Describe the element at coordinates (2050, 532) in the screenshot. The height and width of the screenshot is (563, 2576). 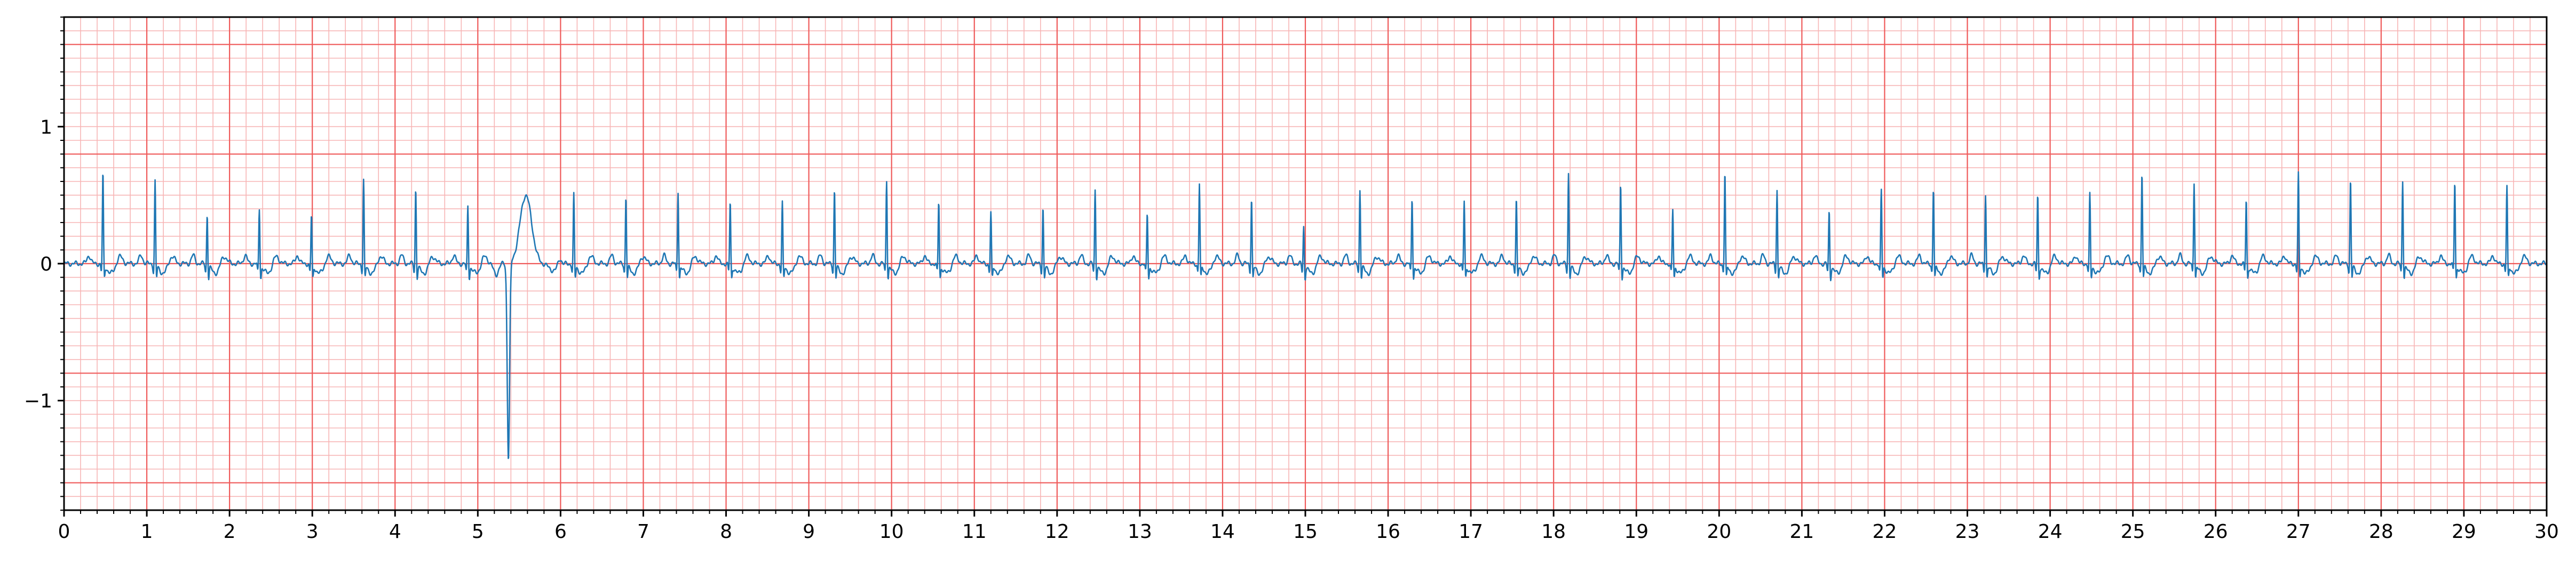
I see `x-tick-label: 24` at that location.